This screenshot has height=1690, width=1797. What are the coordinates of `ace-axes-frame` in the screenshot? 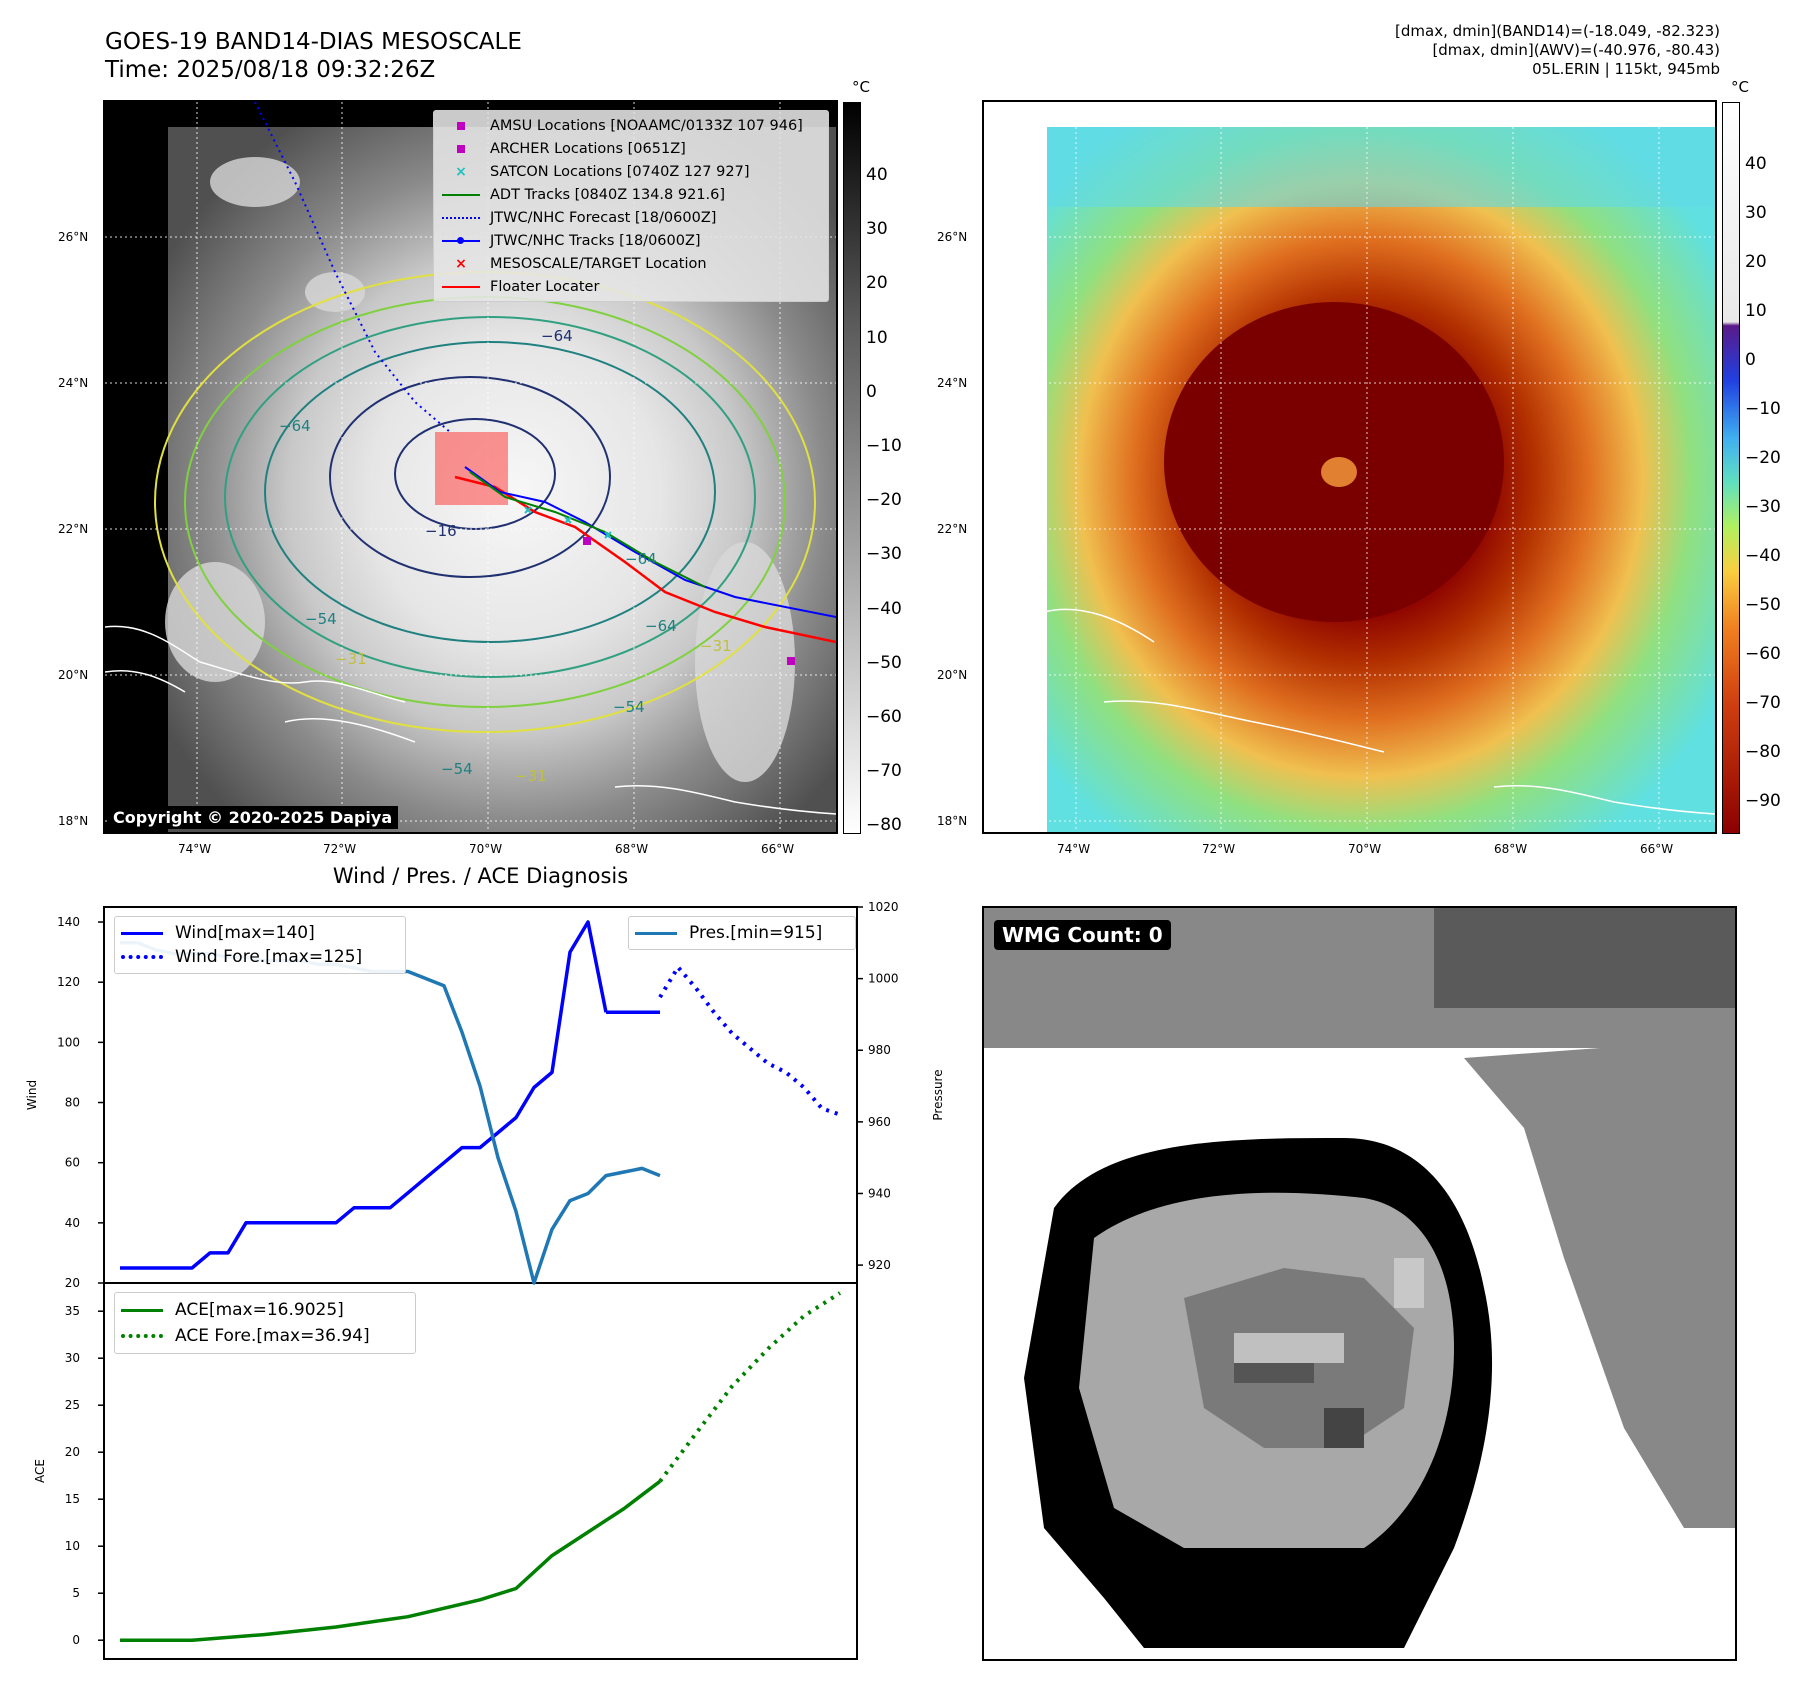 It's located at (480, 1471).